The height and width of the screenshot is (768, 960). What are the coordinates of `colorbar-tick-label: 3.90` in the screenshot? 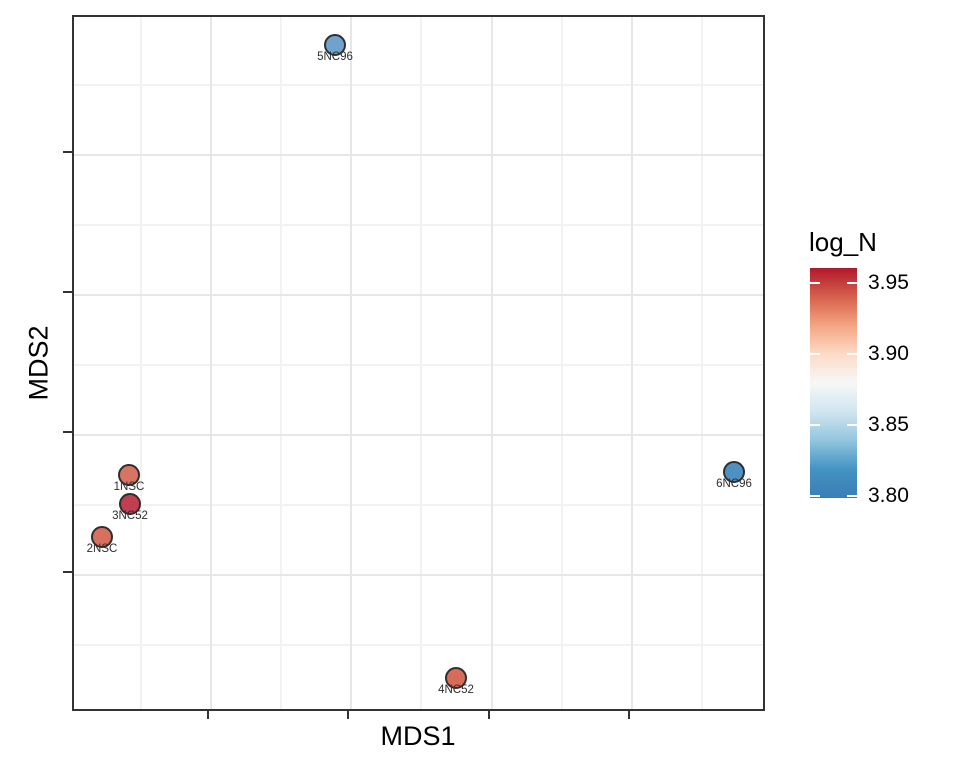 It's located at (888, 353).